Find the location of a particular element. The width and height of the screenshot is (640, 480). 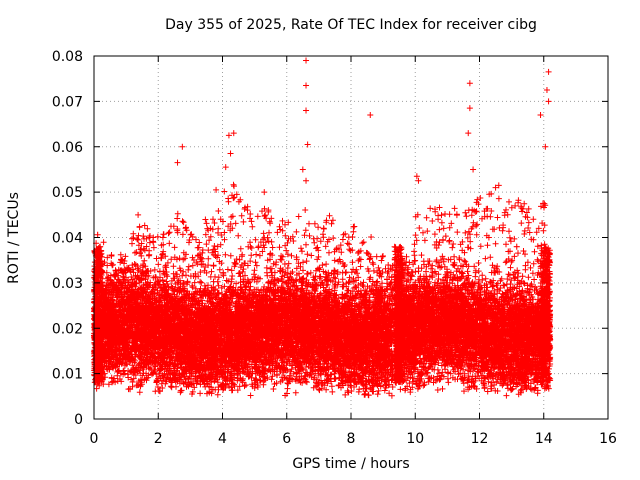

y-tick-label: 0.05 is located at coordinates (67, 193).